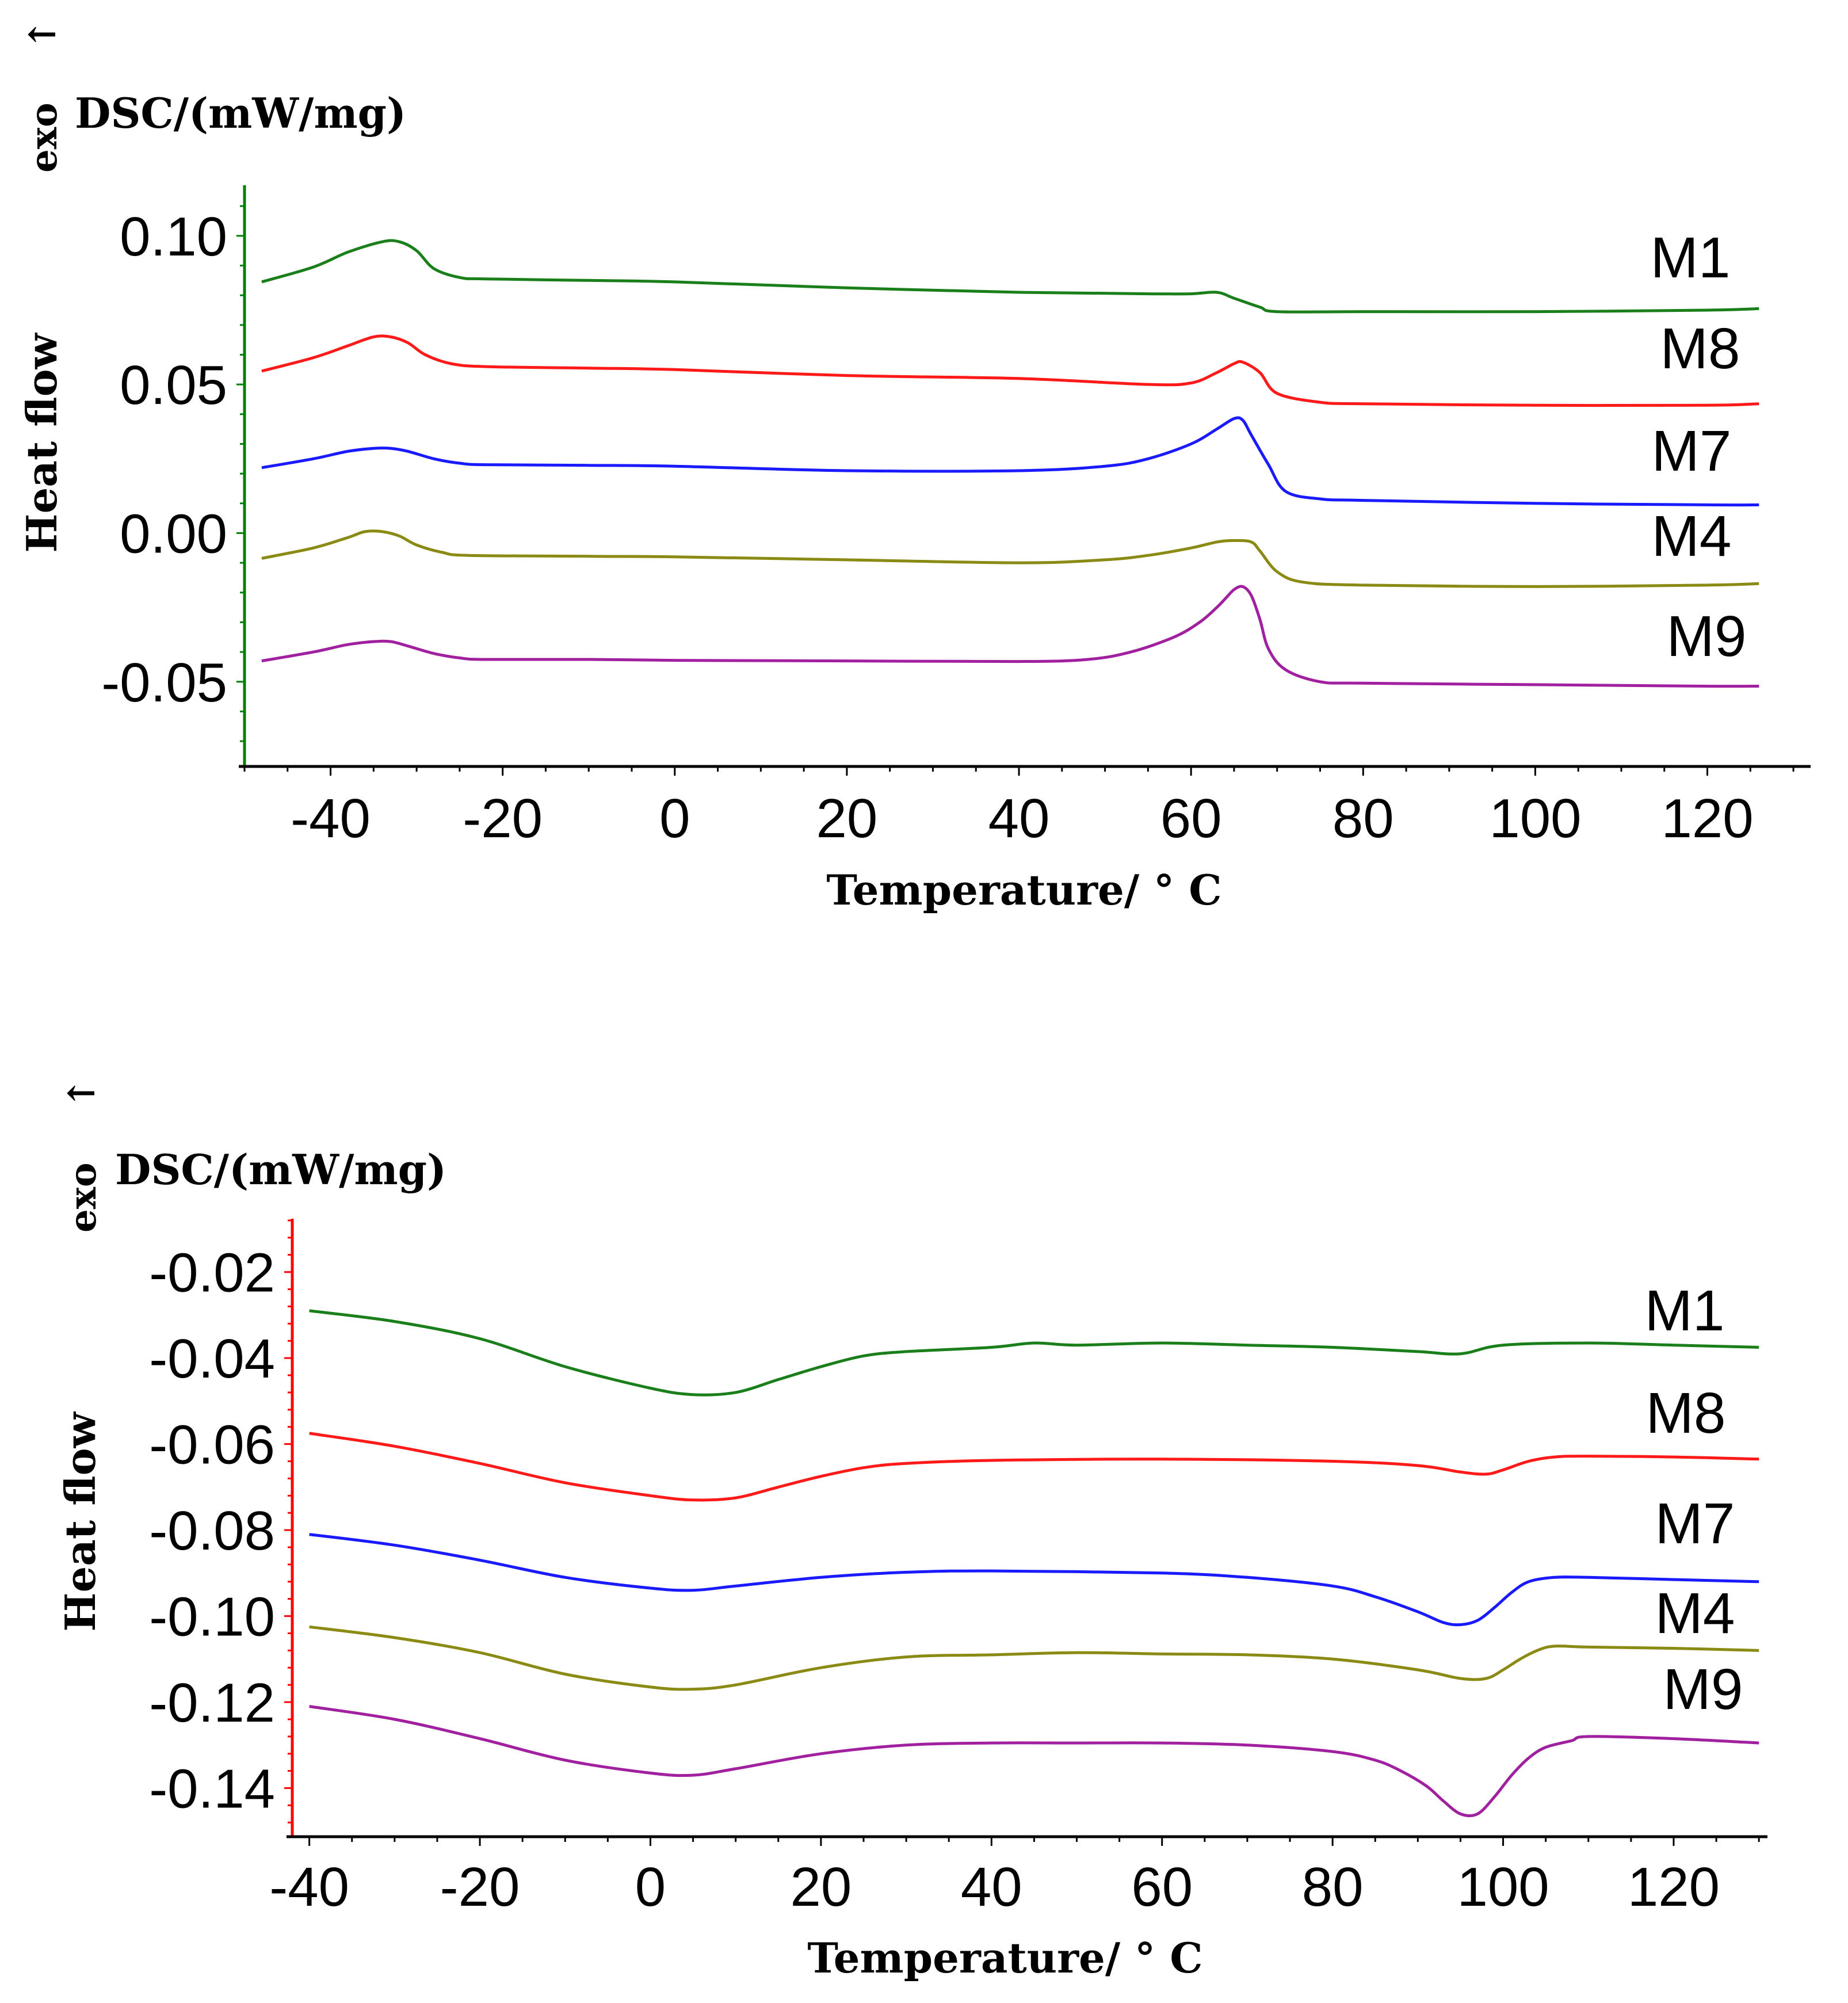  I want to click on y-tick-label: -0.02, so click(212, 1273).